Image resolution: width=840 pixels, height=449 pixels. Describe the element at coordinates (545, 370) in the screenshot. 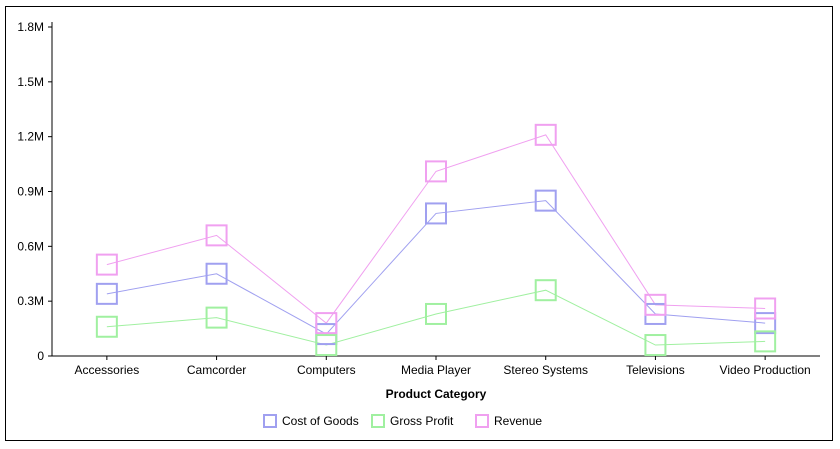

I see `x-tick-label: Stereo Systems` at that location.